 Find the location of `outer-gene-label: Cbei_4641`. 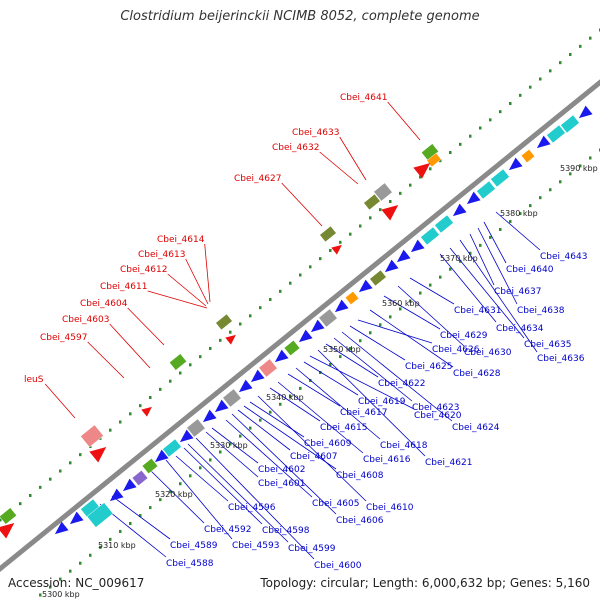

outer-gene-label: Cbei_4641 is located at coordinates (363, 98).